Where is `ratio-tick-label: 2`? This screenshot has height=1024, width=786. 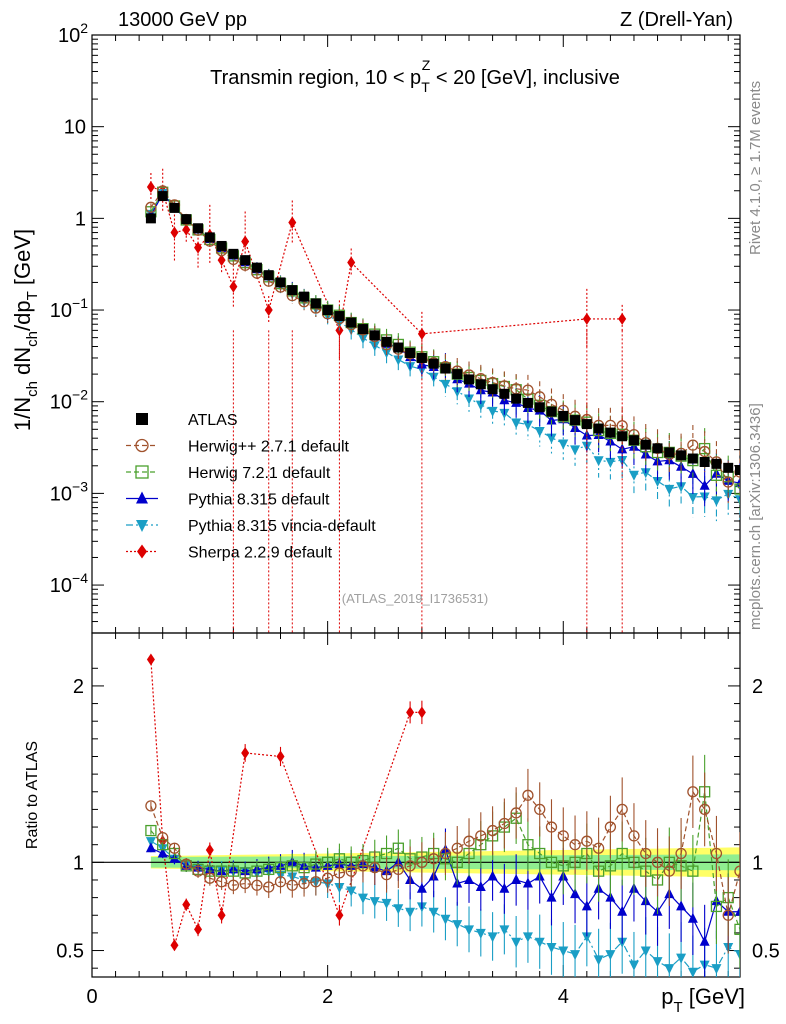
ratio-tick-label: 2 is located at coordinates (78, 687).